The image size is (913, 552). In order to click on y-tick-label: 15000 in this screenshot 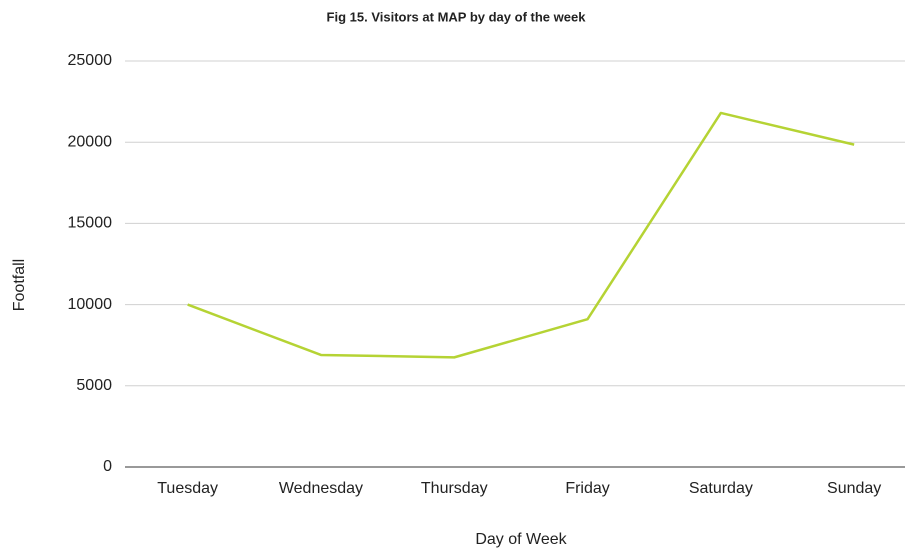, I will do `click(90, 223)`.